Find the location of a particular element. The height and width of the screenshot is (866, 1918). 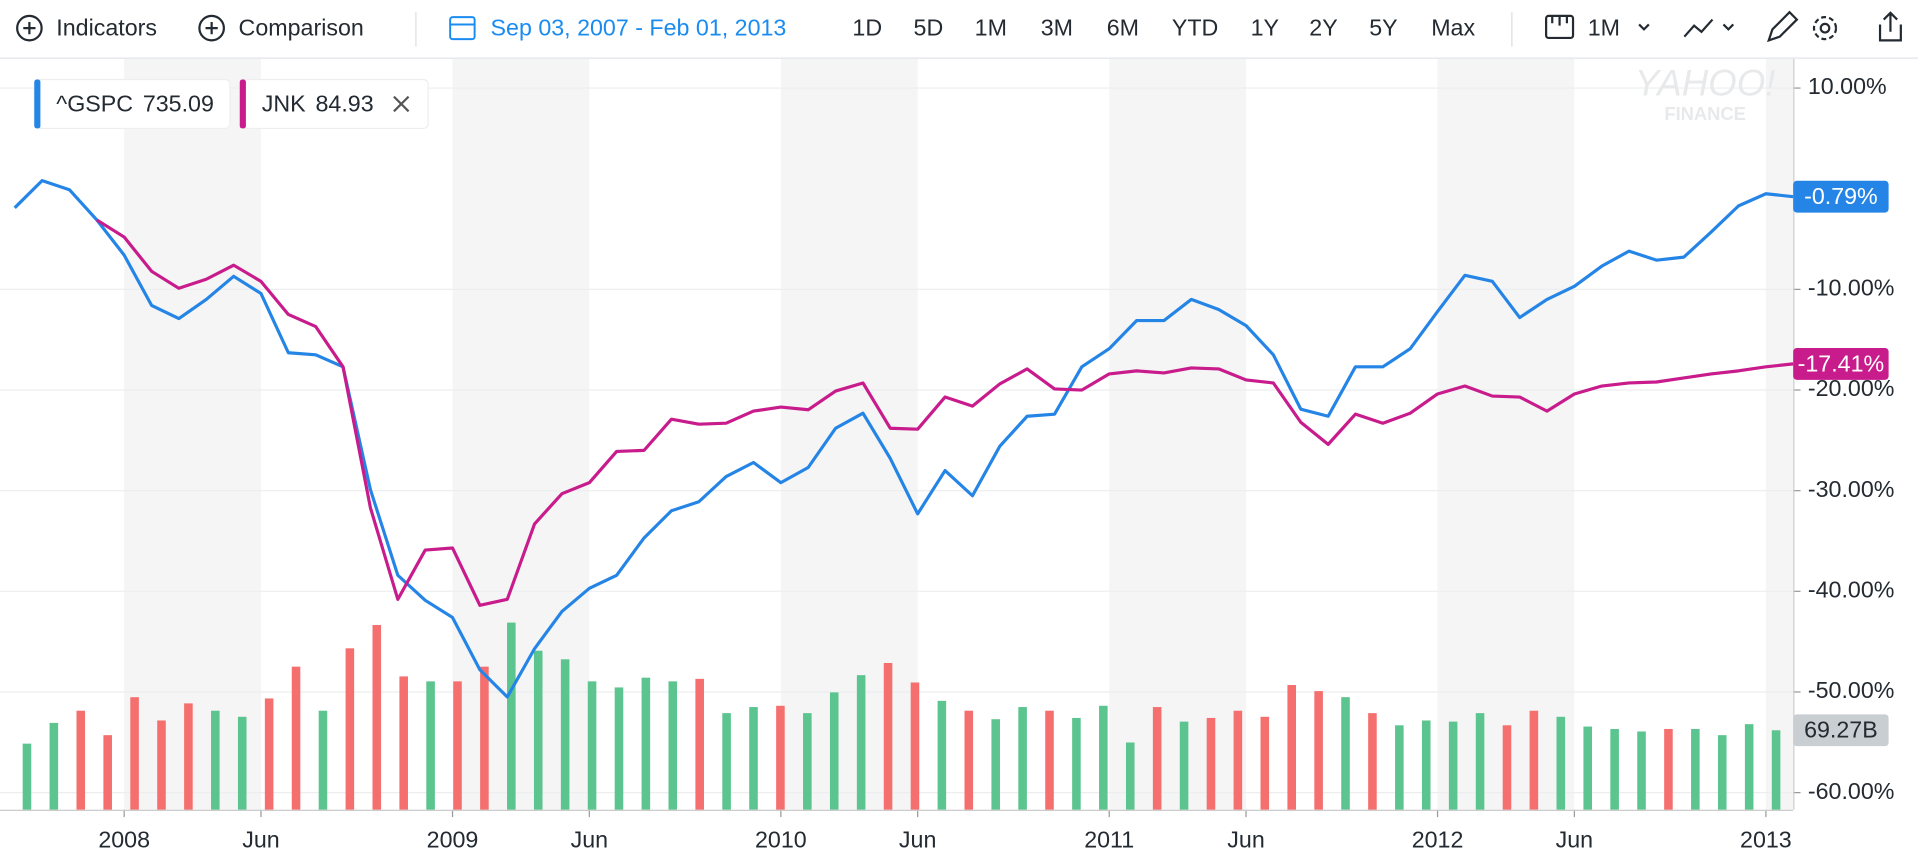

range-button: 1D is located at coordinates (867, 27).